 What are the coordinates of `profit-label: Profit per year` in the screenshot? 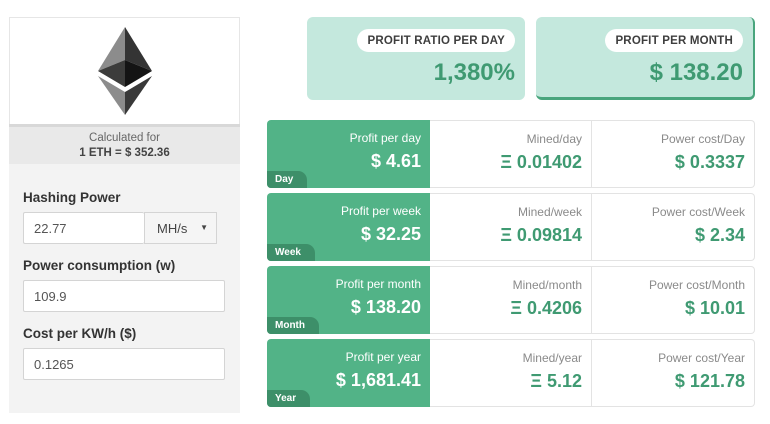 It's located at (383, 357).